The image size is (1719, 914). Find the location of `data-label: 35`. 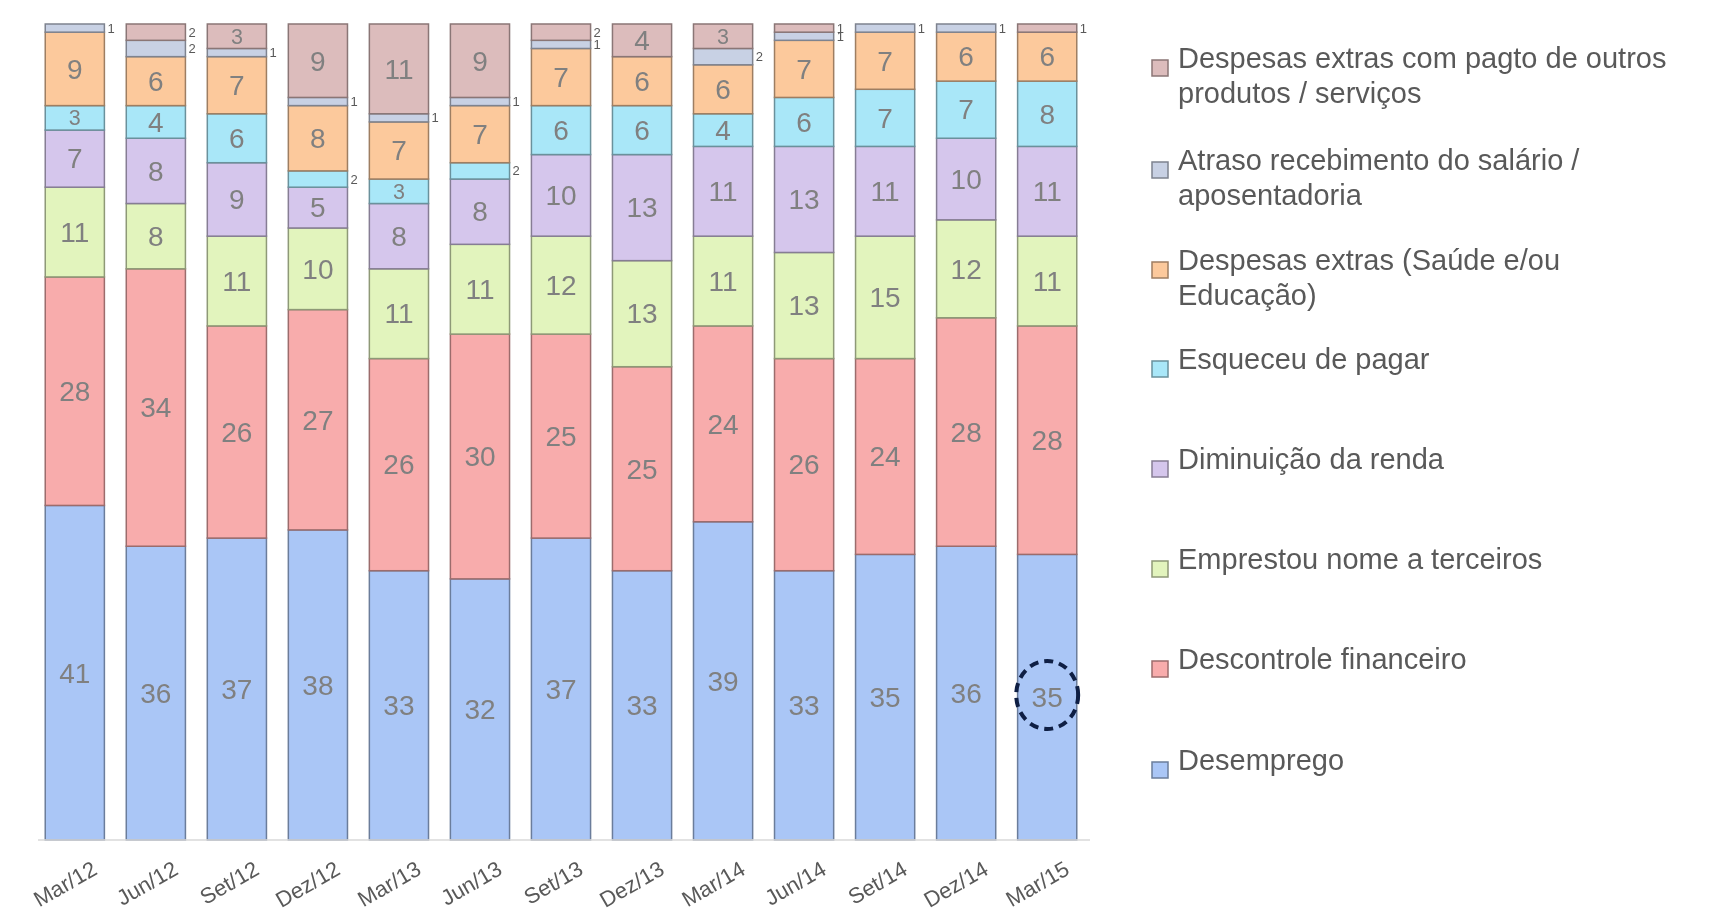

data-label: 35 is located at coordinates (1047, 697).